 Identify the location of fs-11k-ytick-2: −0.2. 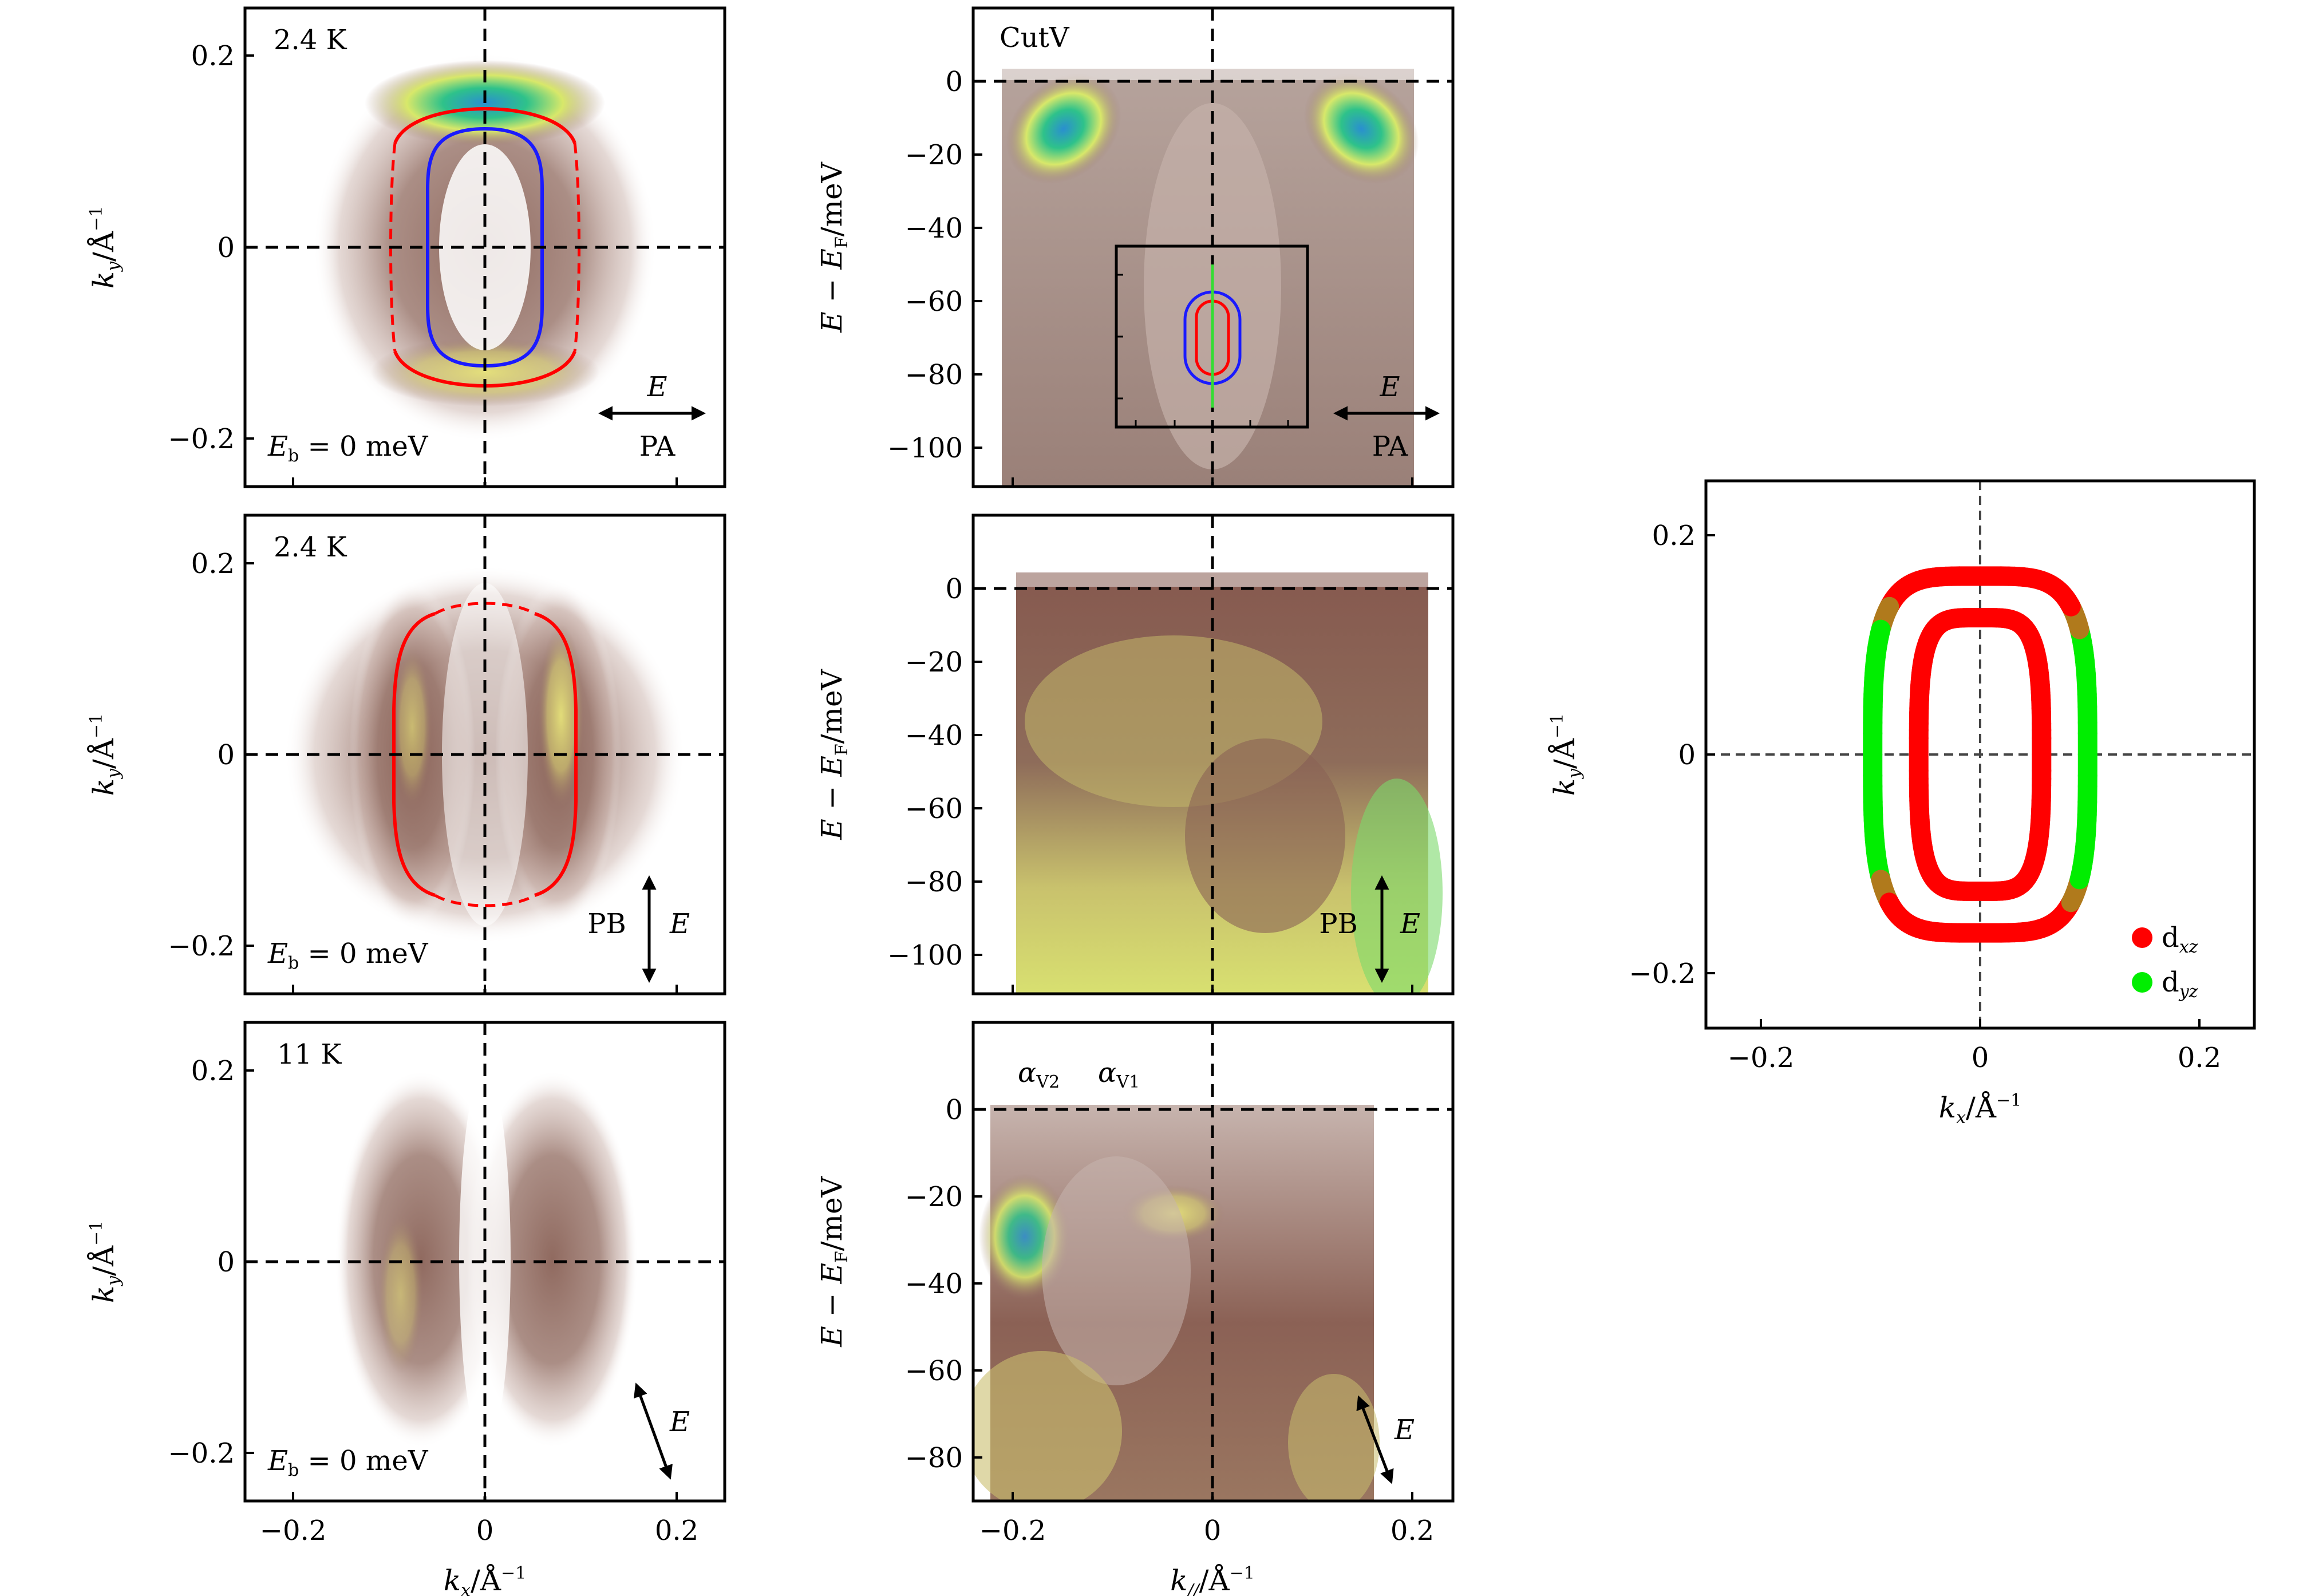
(201, 1453).